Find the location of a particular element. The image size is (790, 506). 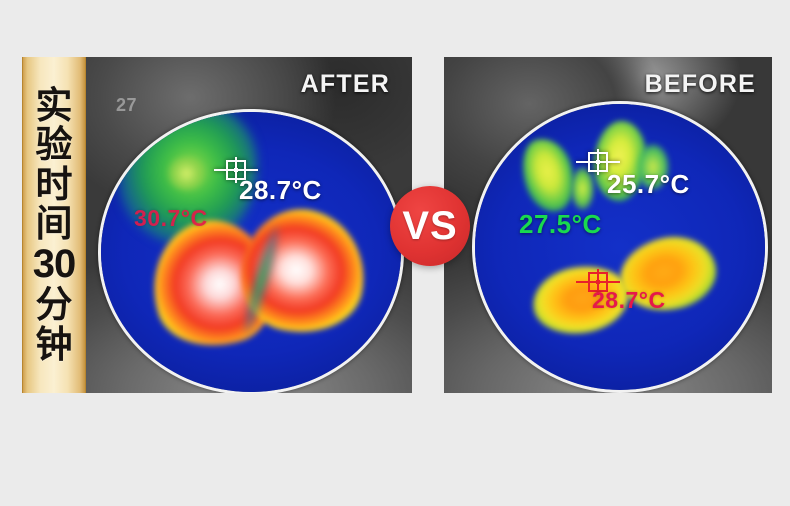

temperature-reading-25-7: 25.7°C is located at coordinates (648, 184).